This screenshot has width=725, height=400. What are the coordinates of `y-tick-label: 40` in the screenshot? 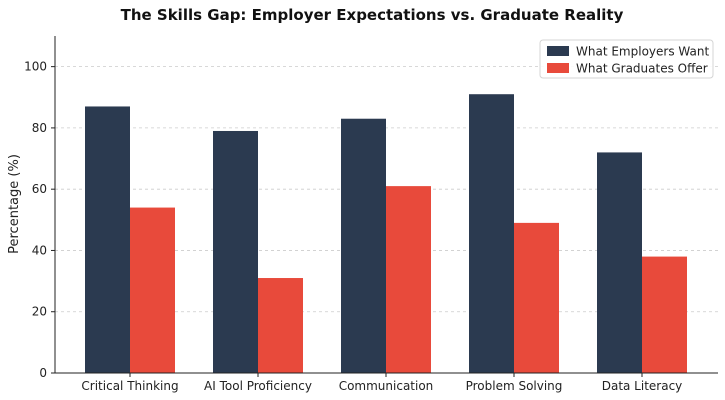 It's located at (39, 250).